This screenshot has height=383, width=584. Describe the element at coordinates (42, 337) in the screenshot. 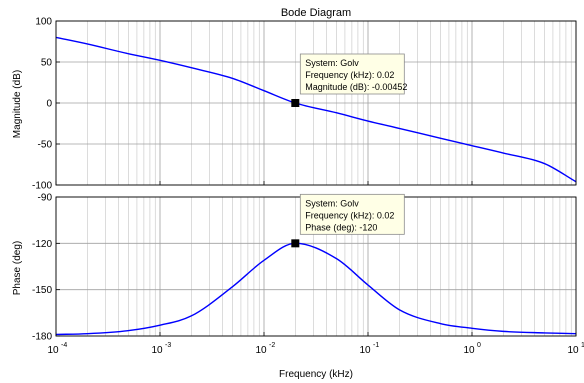

I see `y-tick-label: -180` at that location.